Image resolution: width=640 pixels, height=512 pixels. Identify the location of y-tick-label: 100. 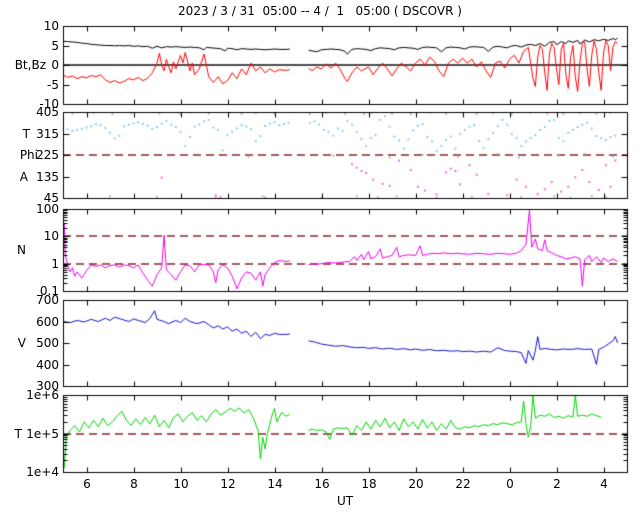
(47, 209).